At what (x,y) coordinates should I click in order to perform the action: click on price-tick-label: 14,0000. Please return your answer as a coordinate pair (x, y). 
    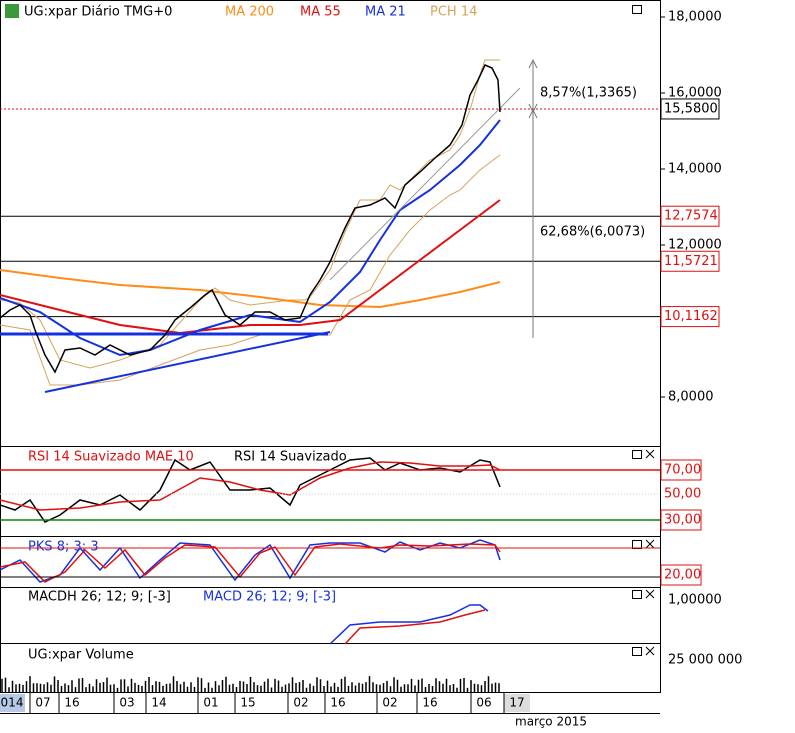
    Looking at the image, I should click on (695, 169).